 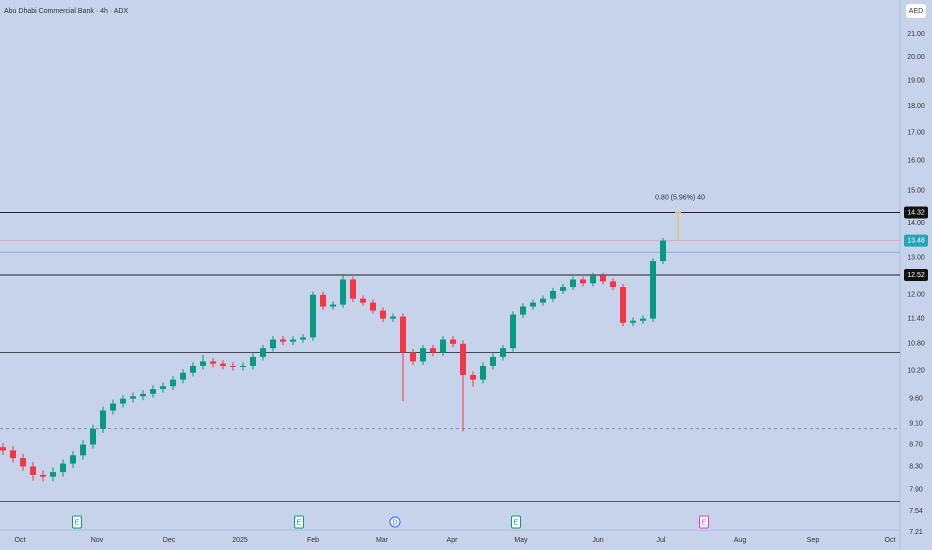 What do you see at coordinates (916, 344) in the screenshot?
I see `y-tick-label: 10.80` at bounding box center [916, 344].